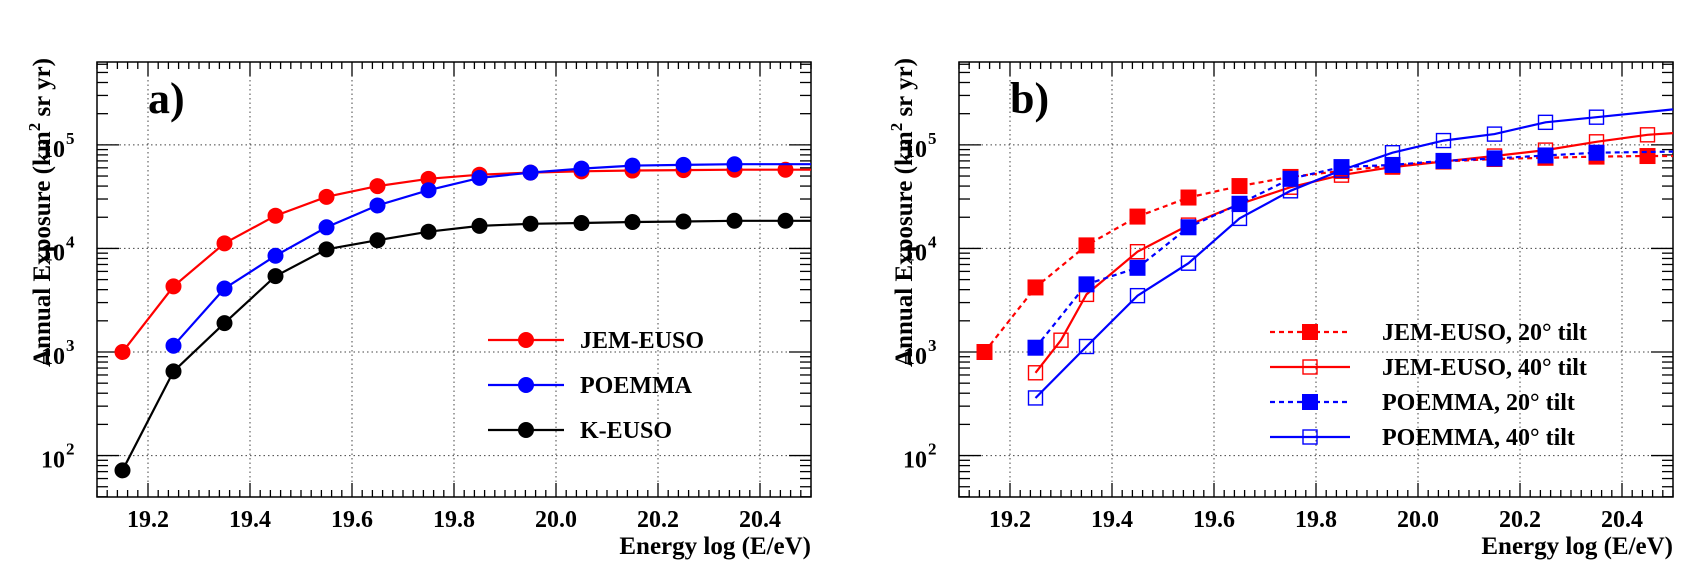 The image size is (1698, 576). I want to click on data-point: POEMMA: 19.45, 8500, so click(275, 255).